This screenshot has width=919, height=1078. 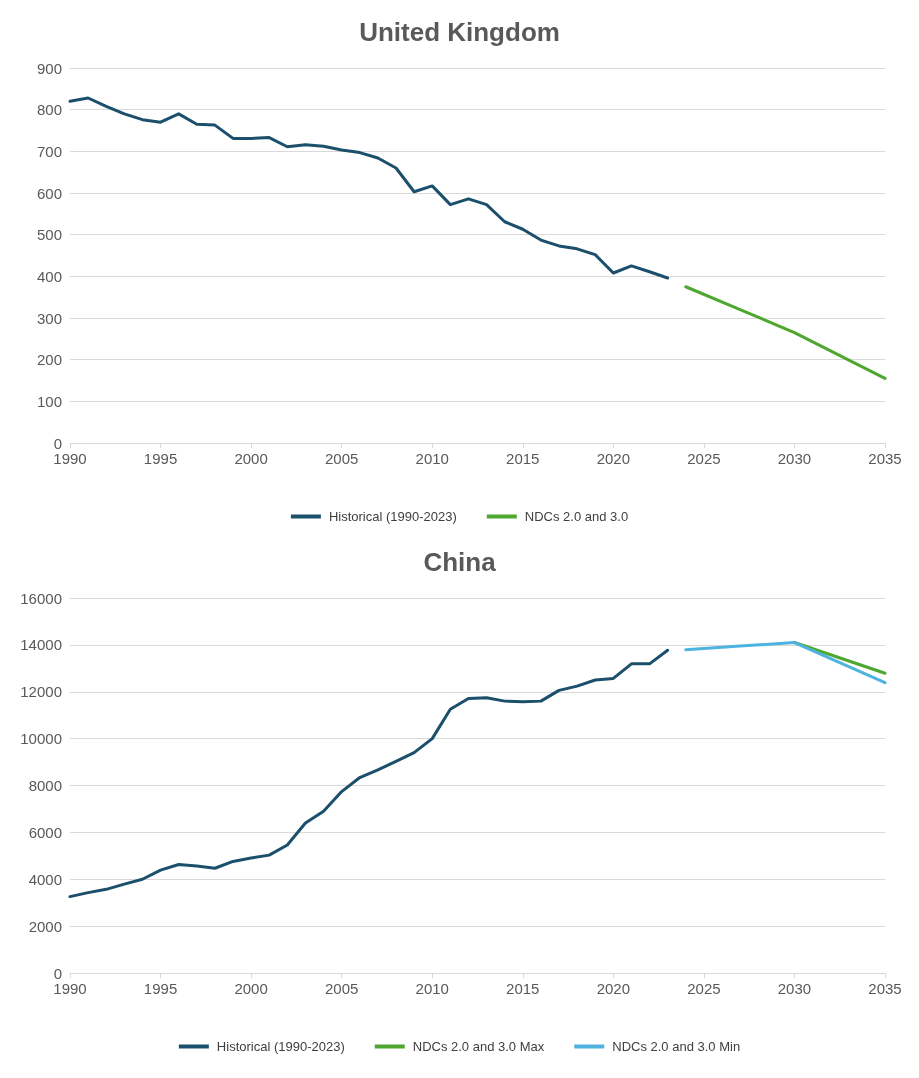 What do you see at coordinates (41, 598) in the screenshot?
I see `y-tick-label: 16000` at bounding box center [41, 598].